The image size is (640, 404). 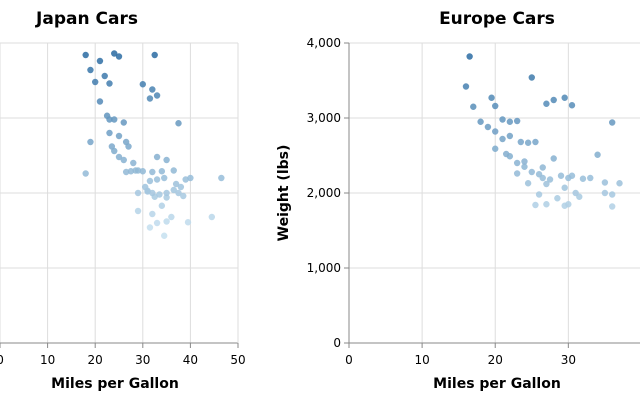 What do you see at coordinates (190, 360) in the screenshot?
I see `x-tick-label: 40` at bounding box center [190, 360].